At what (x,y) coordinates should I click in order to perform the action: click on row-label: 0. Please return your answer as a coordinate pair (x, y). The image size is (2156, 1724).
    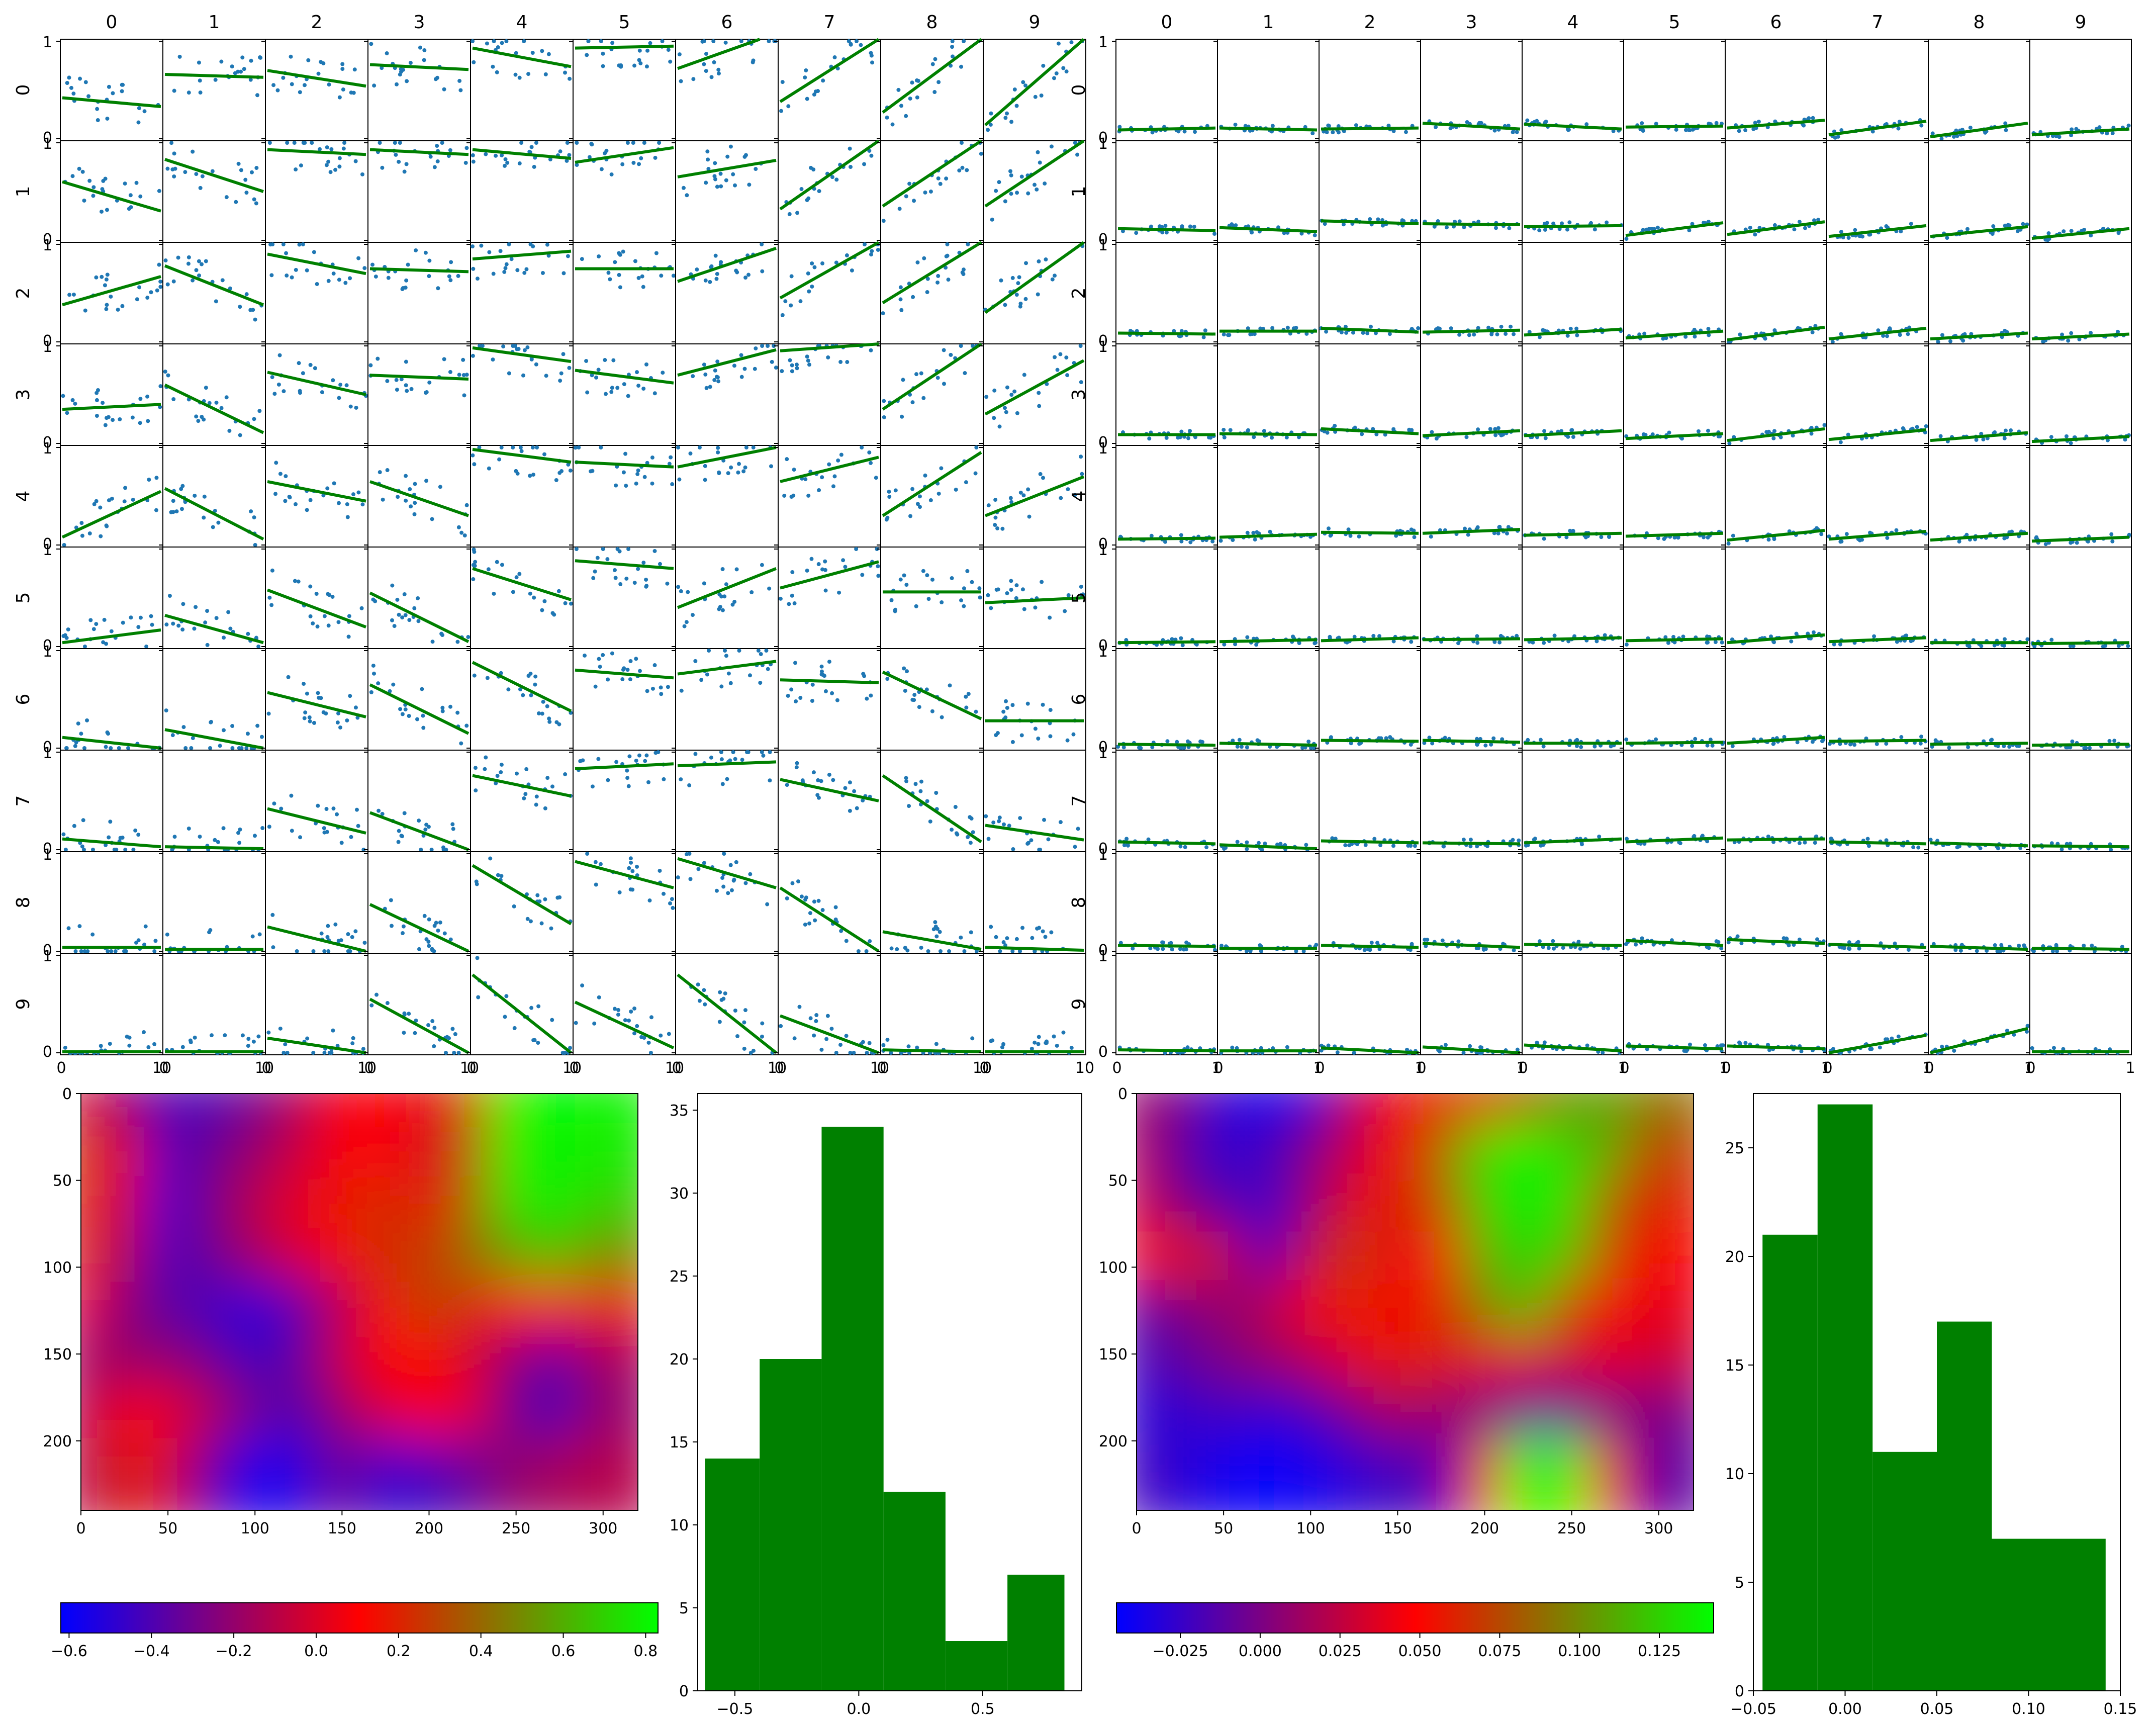
    Looking at the image, I should click on (24, 90).